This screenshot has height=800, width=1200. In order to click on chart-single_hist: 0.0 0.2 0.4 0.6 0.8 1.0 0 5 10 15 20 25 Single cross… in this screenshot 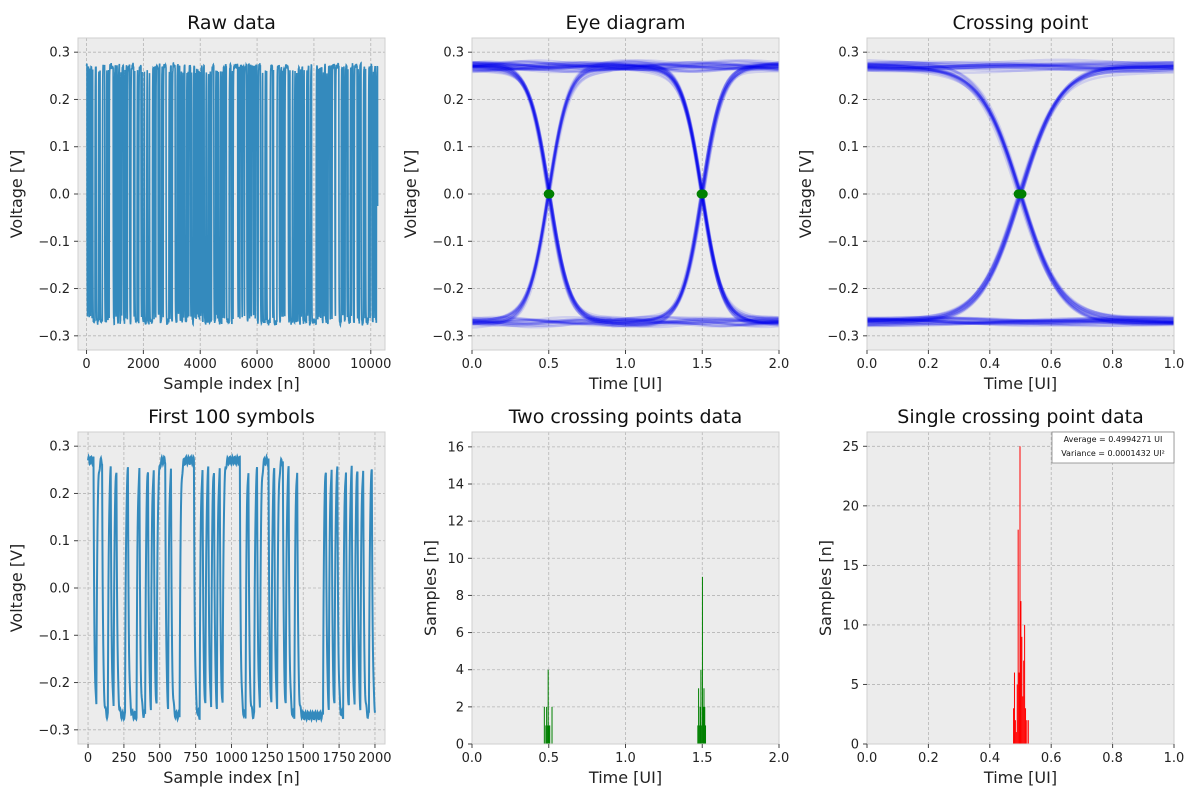, I will do `click(1000, 596)`.